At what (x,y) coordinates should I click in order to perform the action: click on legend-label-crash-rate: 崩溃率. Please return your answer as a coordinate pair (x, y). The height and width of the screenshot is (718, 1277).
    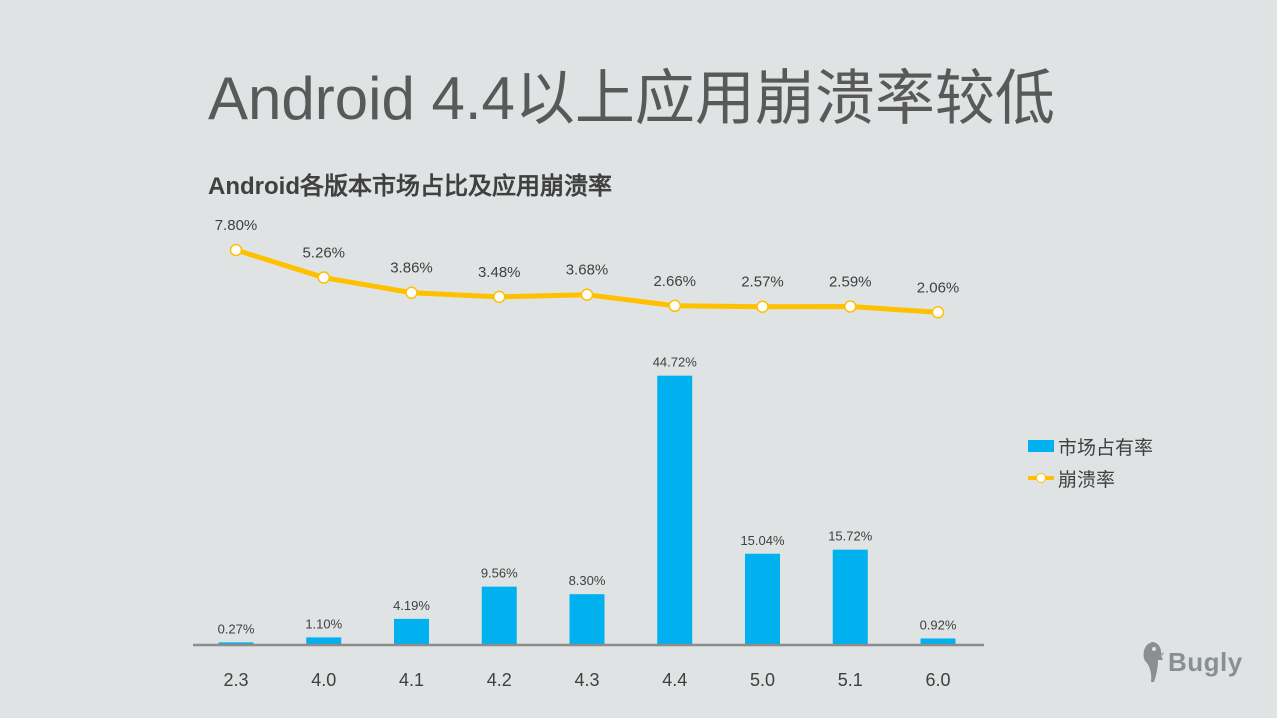
    Looking at the image, I should click on (1087, 480).